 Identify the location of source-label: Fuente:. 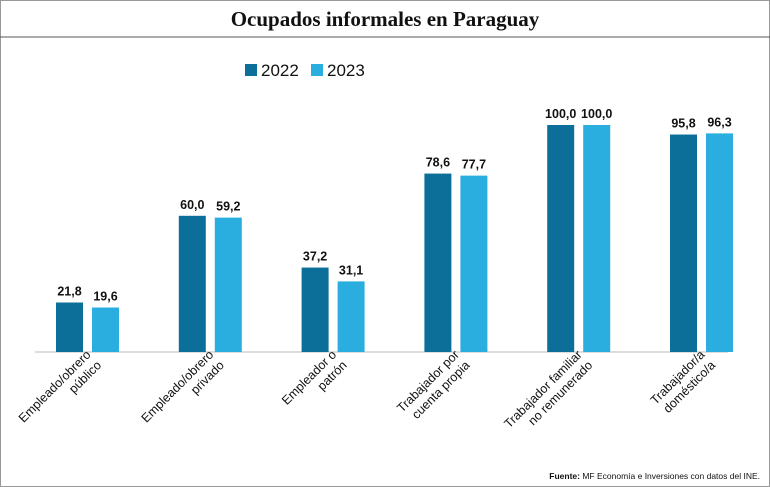
(564, 476).